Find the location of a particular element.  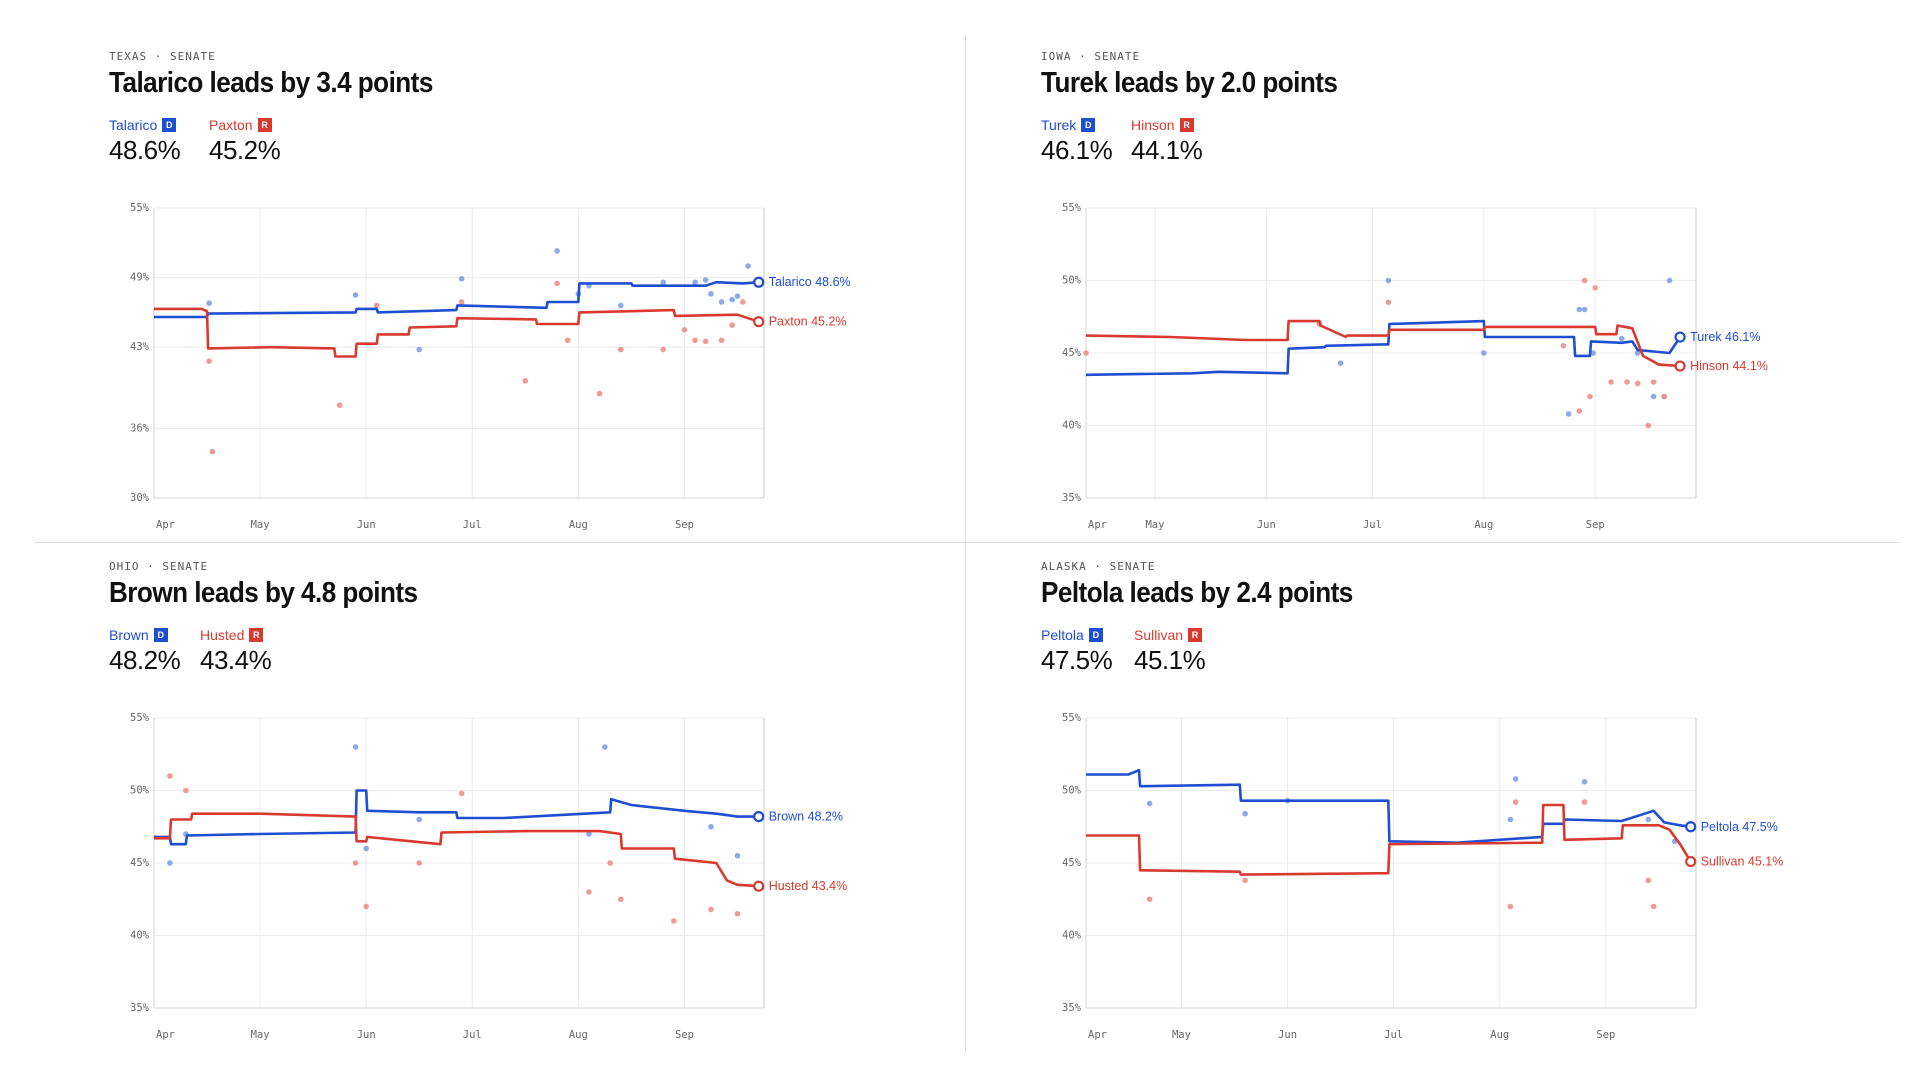

y-tick-label: 45% is located at coordinates (1072, 353).